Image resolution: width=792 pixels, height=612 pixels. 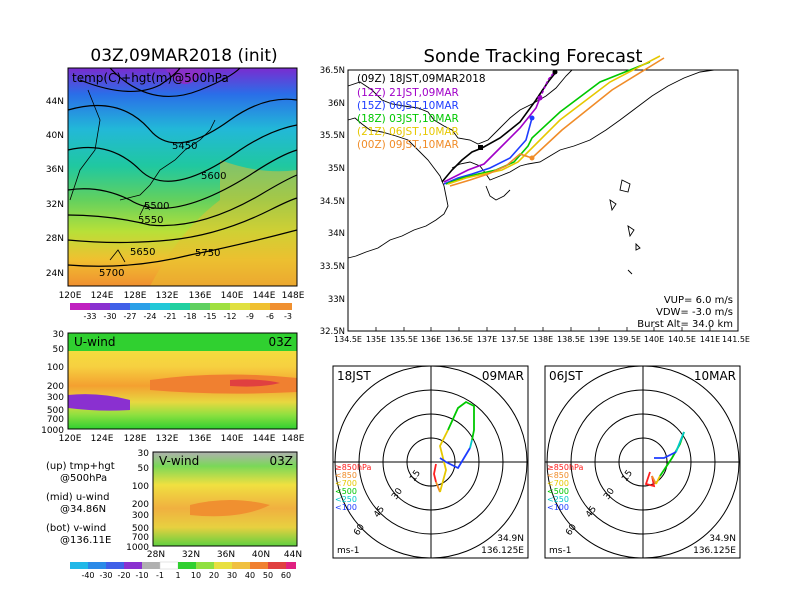 What do you see at coordinates (685, 324) in the screenshot?
I see `svg-text: Burst Alt= 34.0 km` at bounding box center [685, 324].